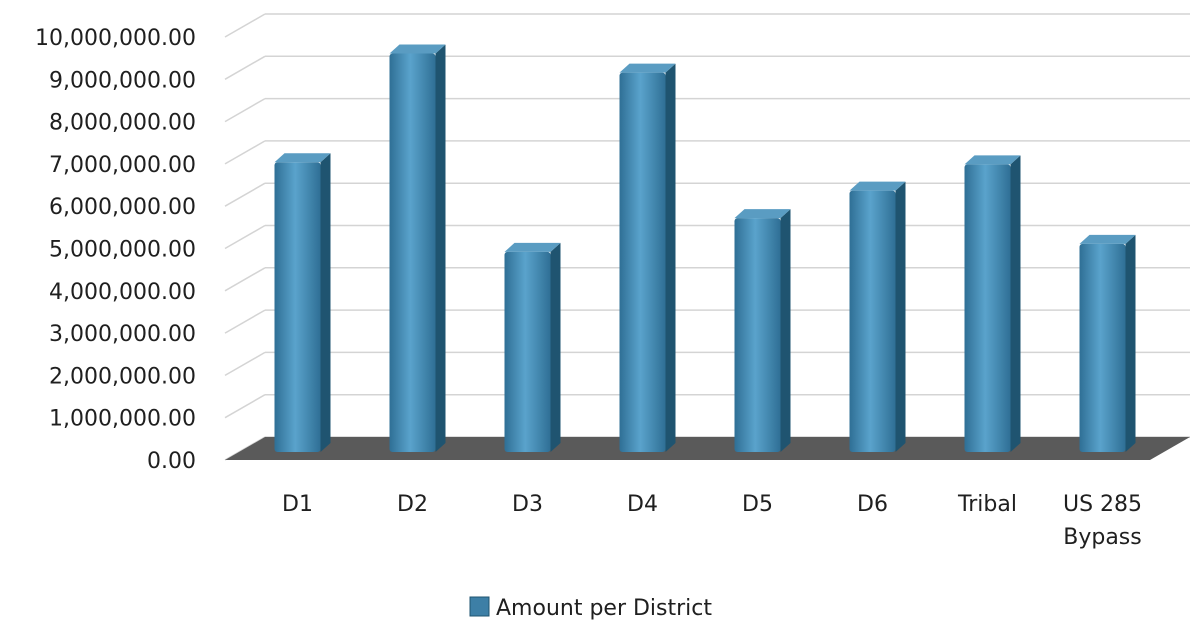 The image size is (1197, 623). I want to click on x-tick-label: Tribal, so click(987, 504).